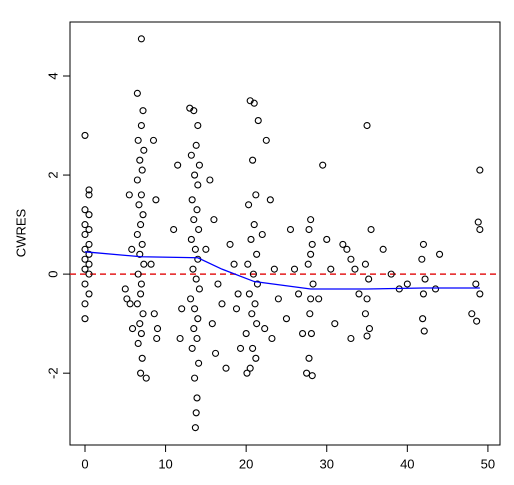  What do you see at coordinates (52, 75) in the screenshot?
I see `y-tick-label: 4` at bounding box center [52, 75].